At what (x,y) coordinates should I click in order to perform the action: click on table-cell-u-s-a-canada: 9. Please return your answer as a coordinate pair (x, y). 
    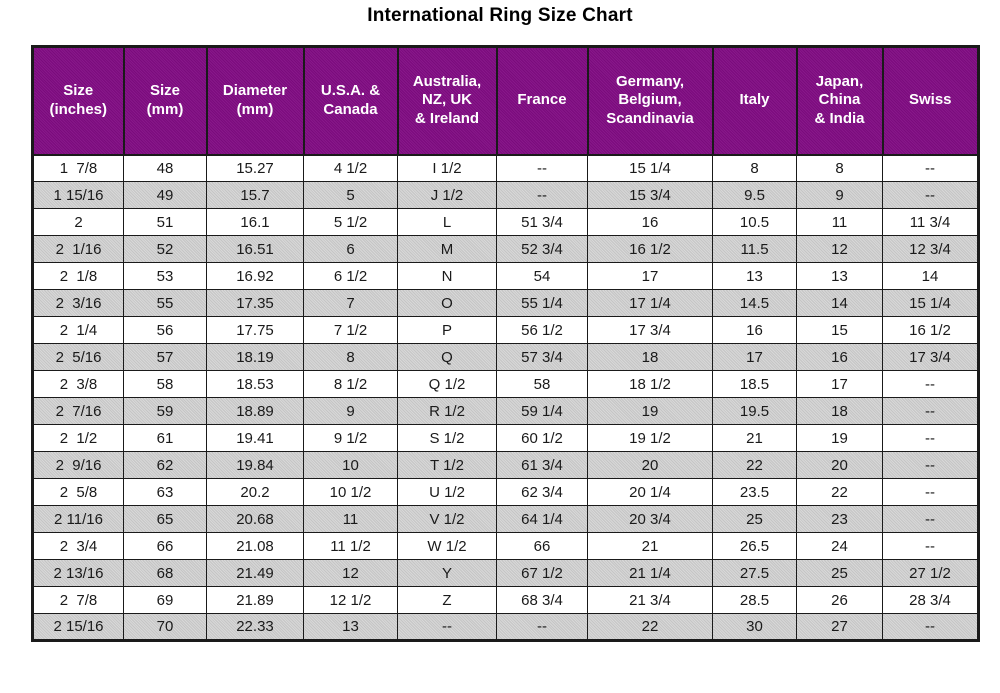
    Looking at the image, I should click on (350, 411).